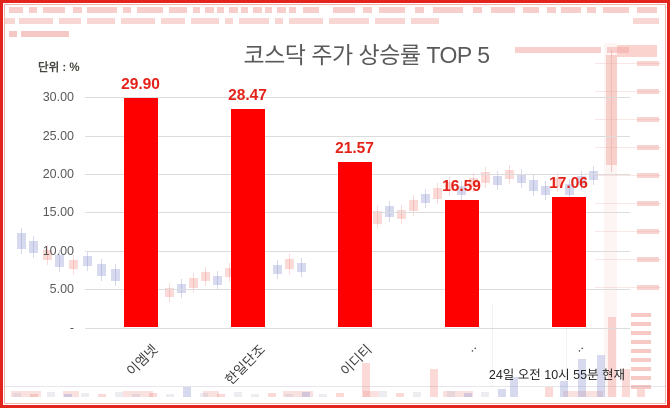  Describe the element at coordinates (58, 97) in the screenshot. I see `y-axis-tick-label: 30.00` at that location.